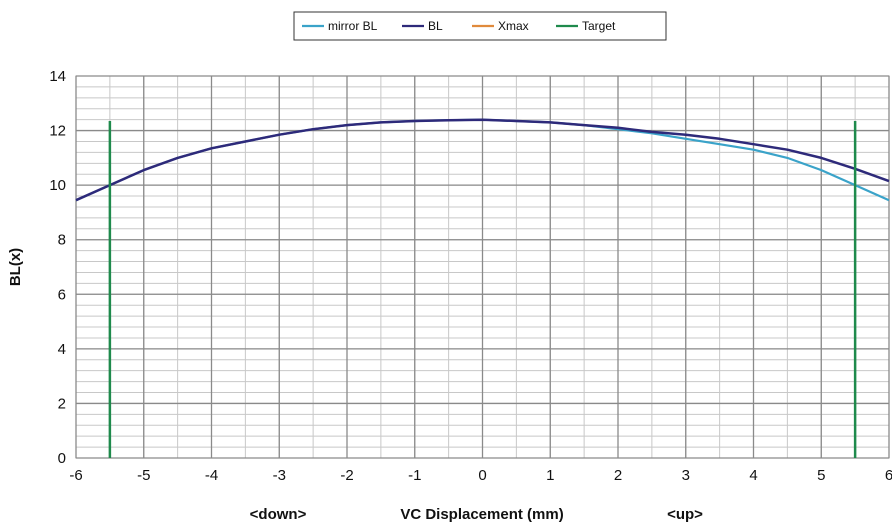  What do you see at coordinates (482, 160) in the screenshot?
I see `series-line-bl` at bounding box center [482, 160].